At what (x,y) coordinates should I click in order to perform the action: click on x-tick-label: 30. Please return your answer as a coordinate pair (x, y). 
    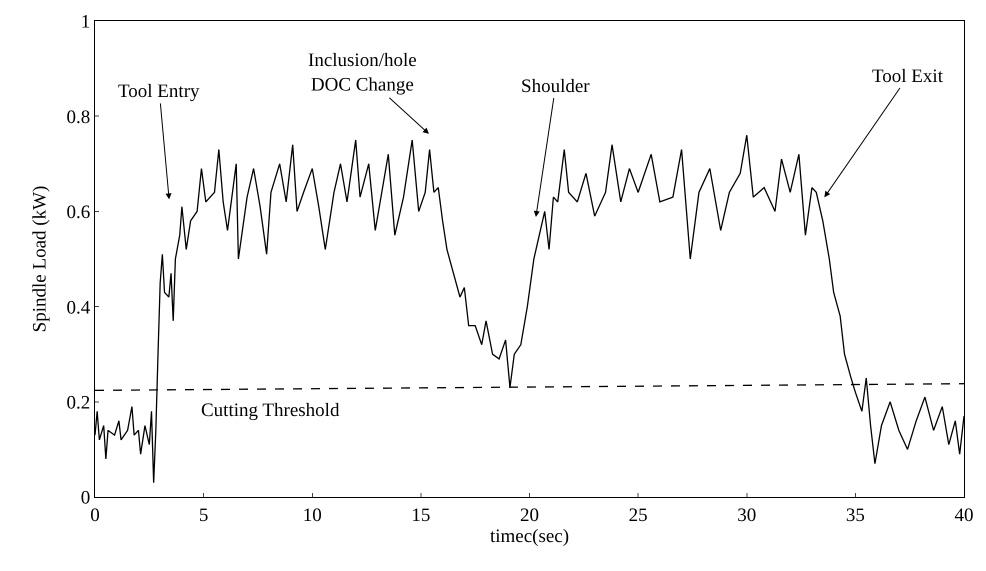
    Looking at the image, I should click on (746, 515).